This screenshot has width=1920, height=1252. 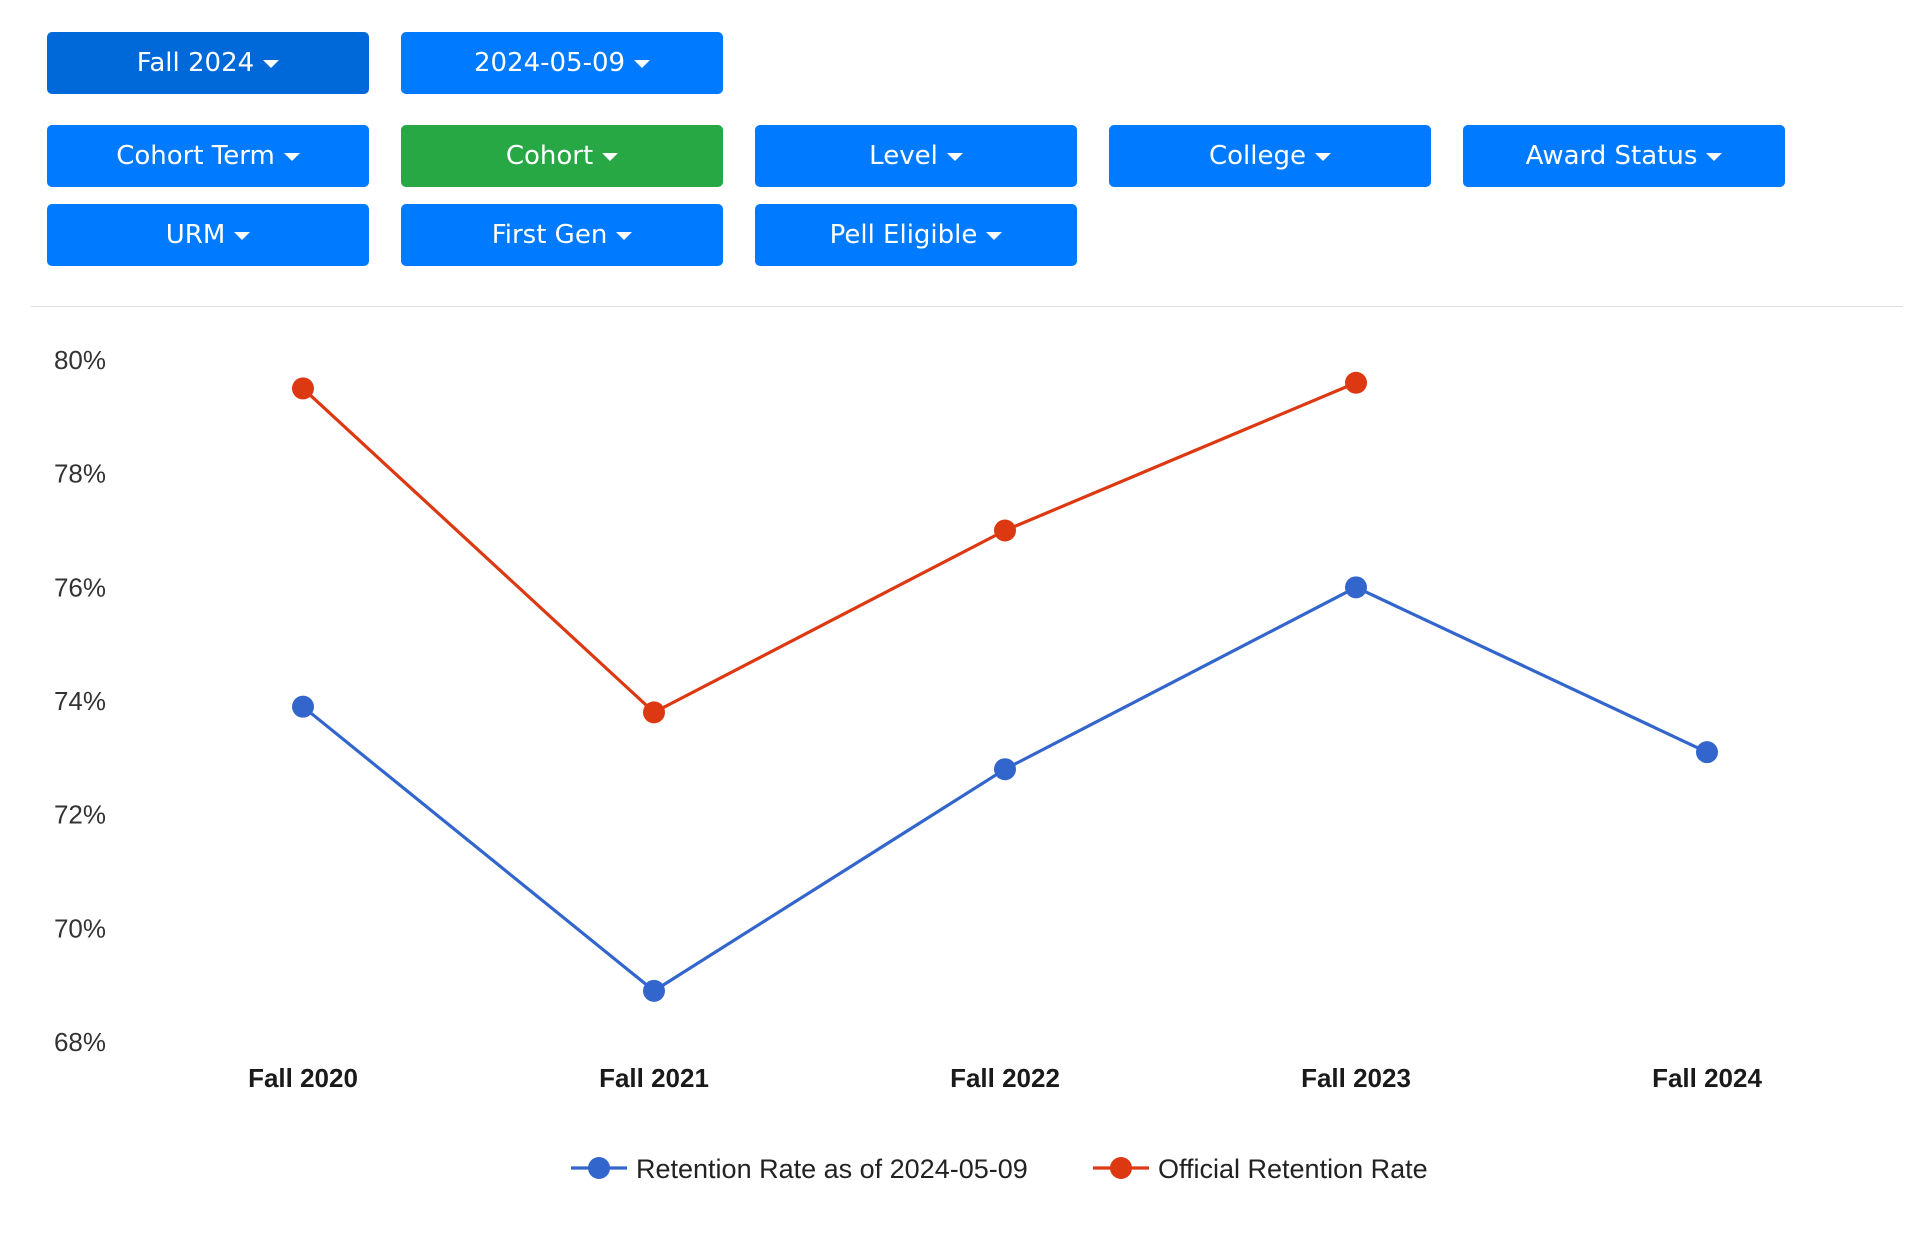 I want to click on y-tick-label: 72%, so click(x=80, y=815).